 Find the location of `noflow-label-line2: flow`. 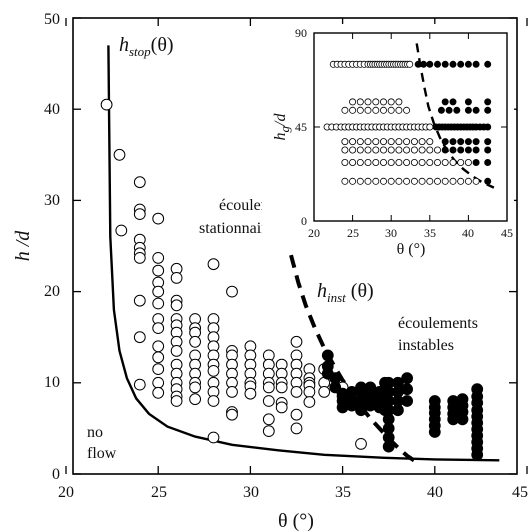

noflow-label-line2: flow is located at coordinates (102, 453).